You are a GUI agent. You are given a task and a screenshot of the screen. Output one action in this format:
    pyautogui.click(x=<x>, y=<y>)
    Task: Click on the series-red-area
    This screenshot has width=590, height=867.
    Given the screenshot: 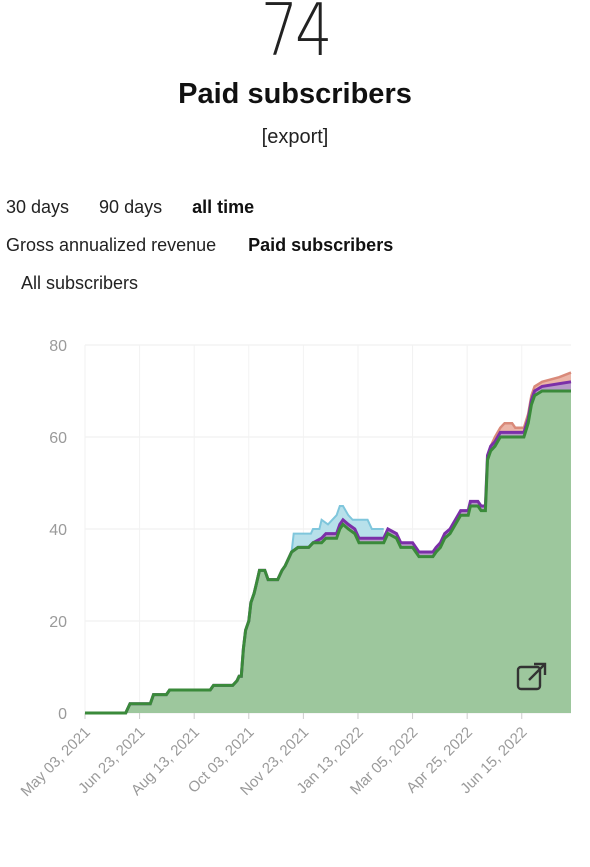 What is the action you would take?
    pyautogui.click(x=530, y=409)
    